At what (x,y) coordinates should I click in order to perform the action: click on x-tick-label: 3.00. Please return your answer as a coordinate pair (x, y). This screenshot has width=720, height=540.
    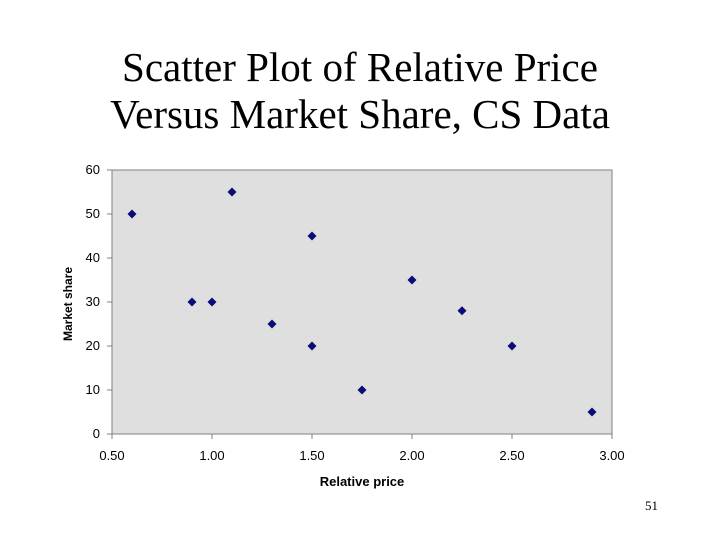
    Looking at the image, I should click on (611, 455).